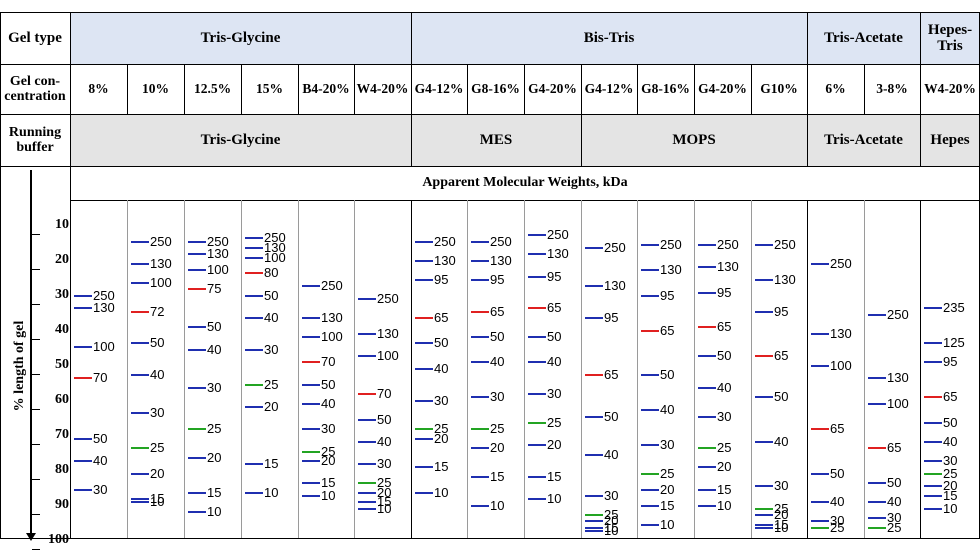  Describe the element at coordinates (950, 88) in the screenshot. I see `concentration-cell: W4-20%` at that location.